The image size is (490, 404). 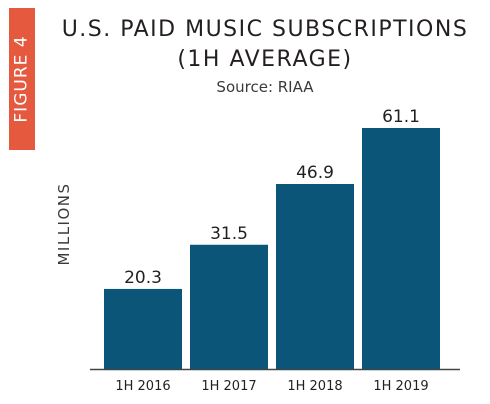 I want to click on bar-value-label: 31.5, so click(x=229, y=234).